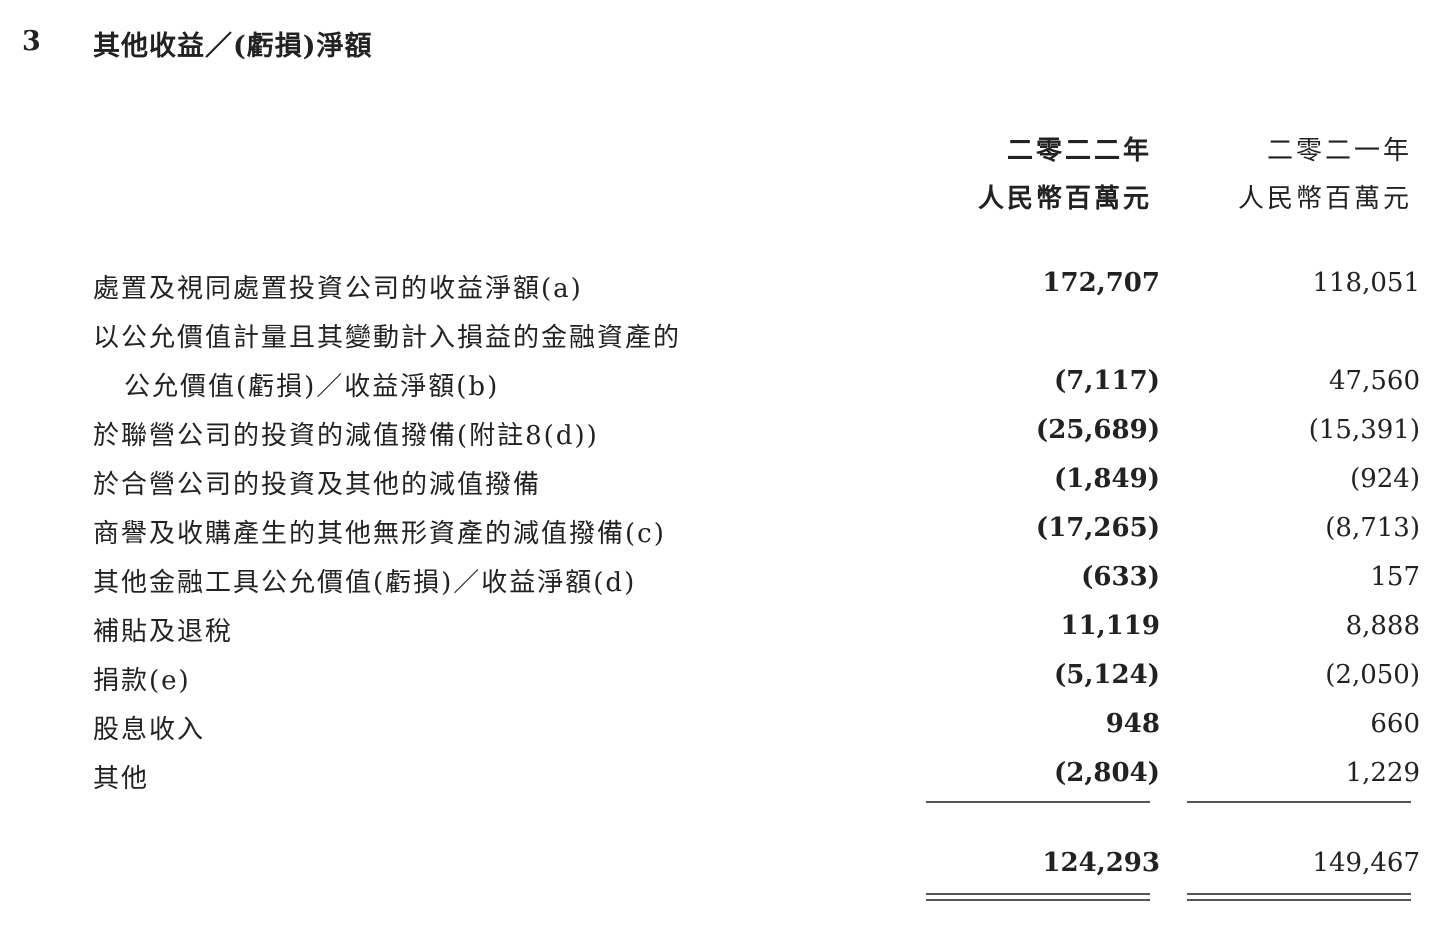 The image size is (1440, 934). I want to click on total-double-rule-2021-bottom, so click(1299, 900).